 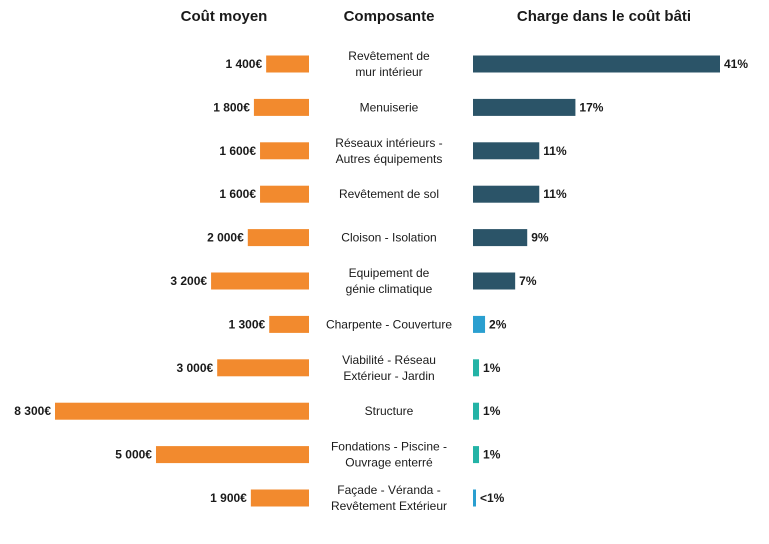 What do you see at coordinates (498, 324) in the screenshot?
I see `share-label: 2%` at bounding box center [498, 324].